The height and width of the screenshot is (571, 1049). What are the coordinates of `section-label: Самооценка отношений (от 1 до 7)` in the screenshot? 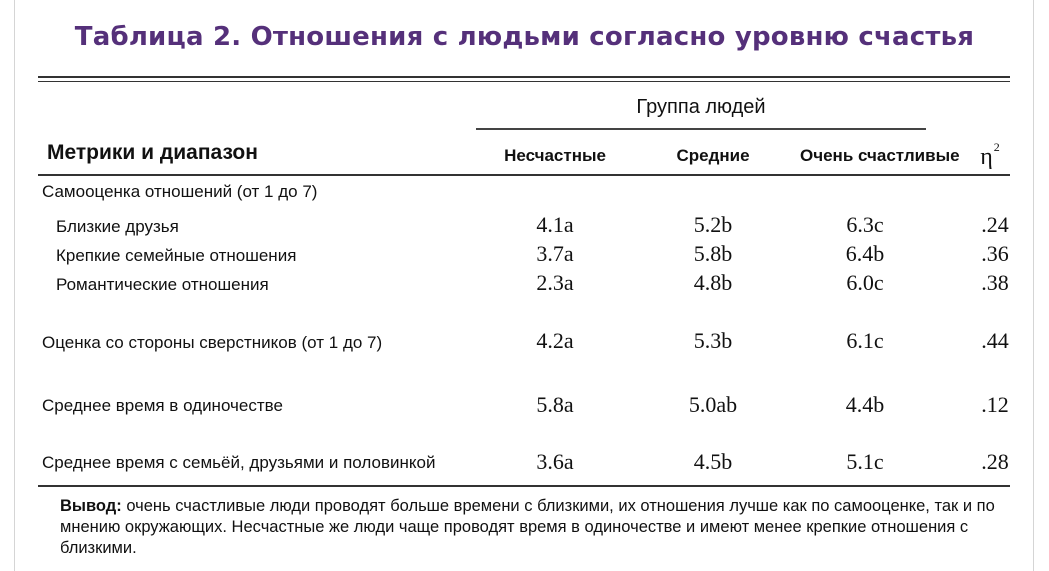 It's located at (180, 191).